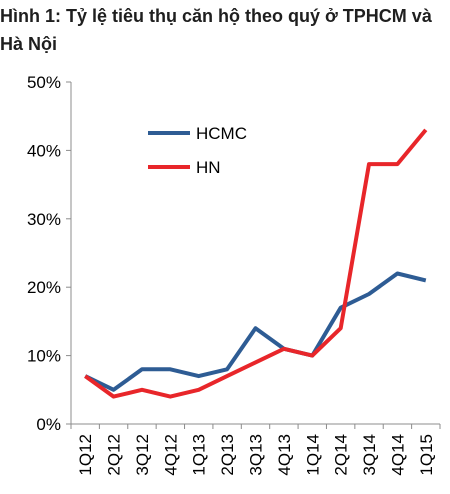  I want to click on x-tick-label: 1Q13, so click(199, 455).